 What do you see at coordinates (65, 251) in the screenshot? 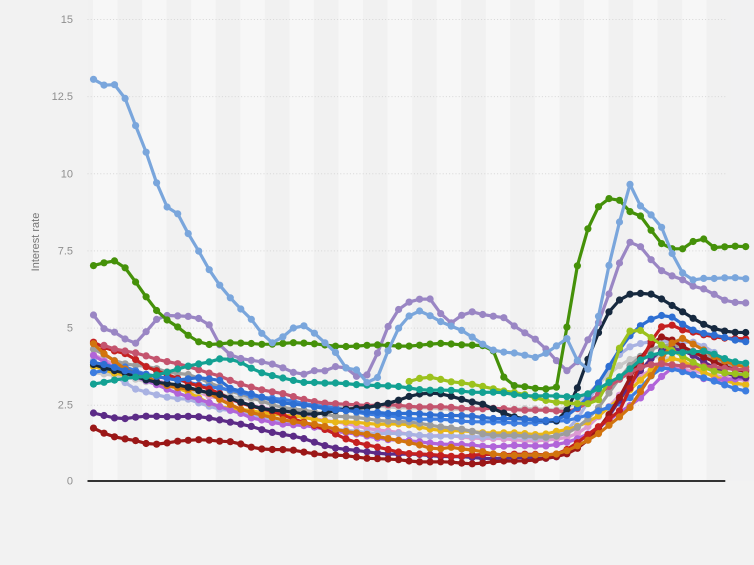
I see `svg-text: 7.5` at bounding box center [65, 251].